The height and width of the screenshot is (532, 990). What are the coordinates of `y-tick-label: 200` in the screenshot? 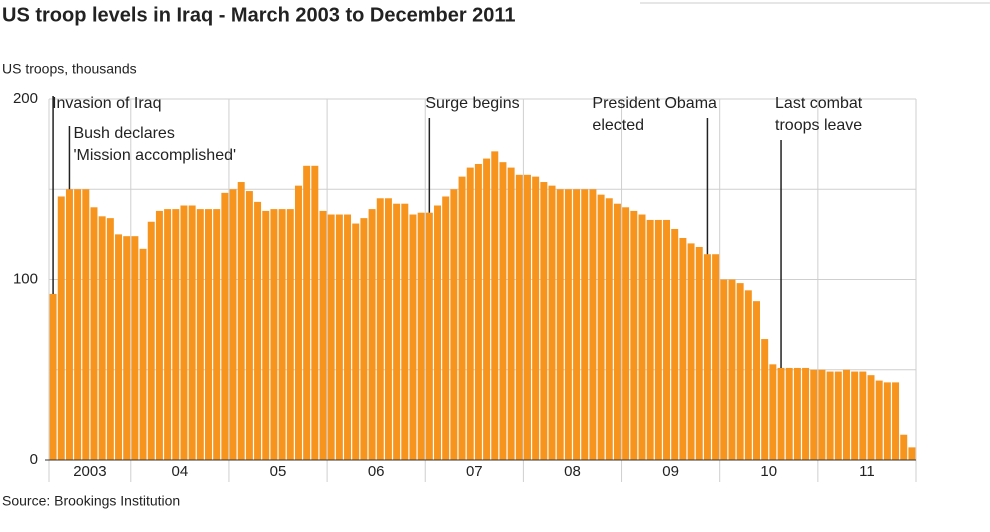 It's located at (25, 98).